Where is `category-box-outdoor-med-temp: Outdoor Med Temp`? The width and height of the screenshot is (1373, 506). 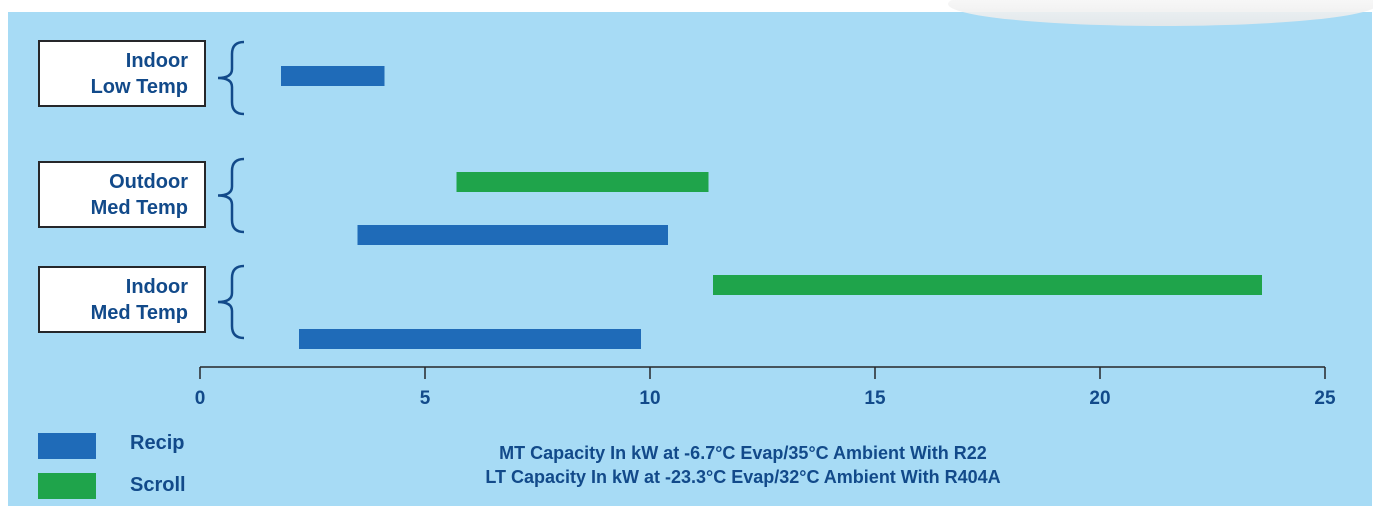
category-box-outdoor-med-temp: Outdoor Med Temp is located at coordinates (122, 194).